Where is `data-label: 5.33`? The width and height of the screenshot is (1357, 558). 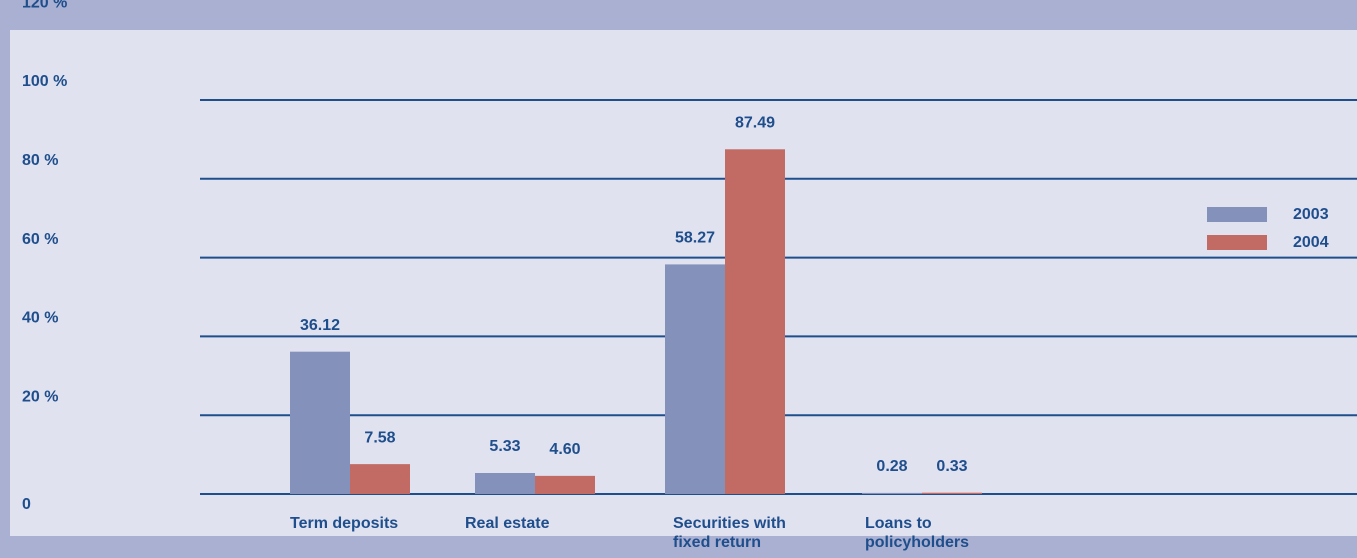
data-label: 5.33 is located at coordinates (504, 446).